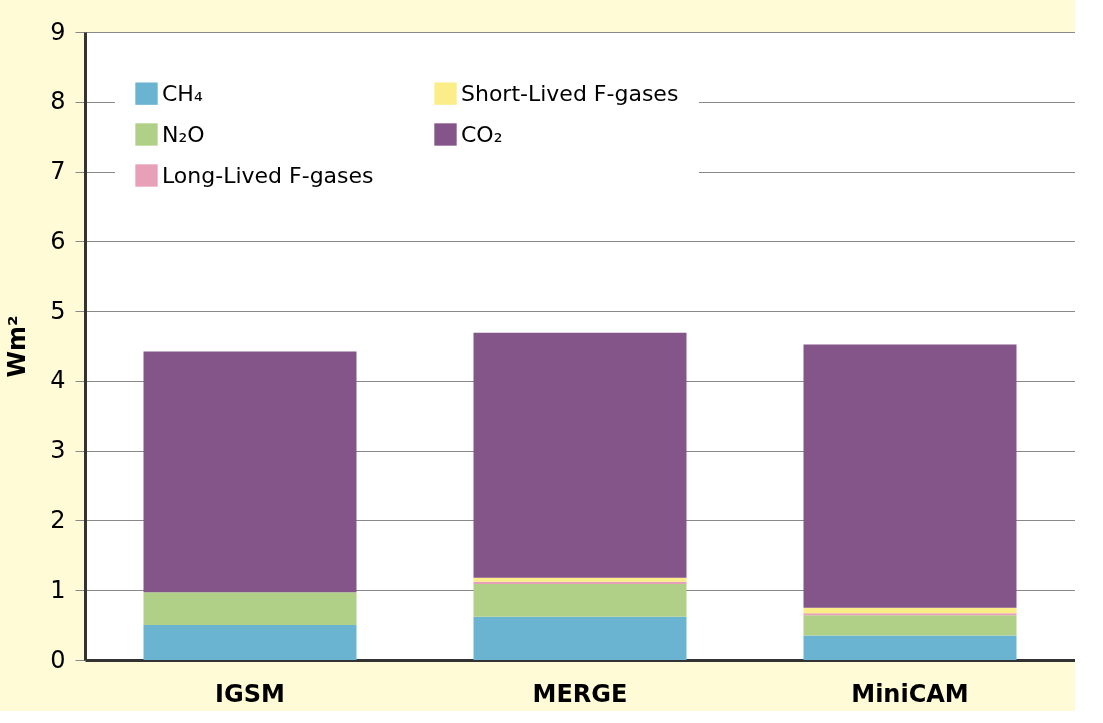  I want to click on x-tick-label: MERGE, so click(580, 693).